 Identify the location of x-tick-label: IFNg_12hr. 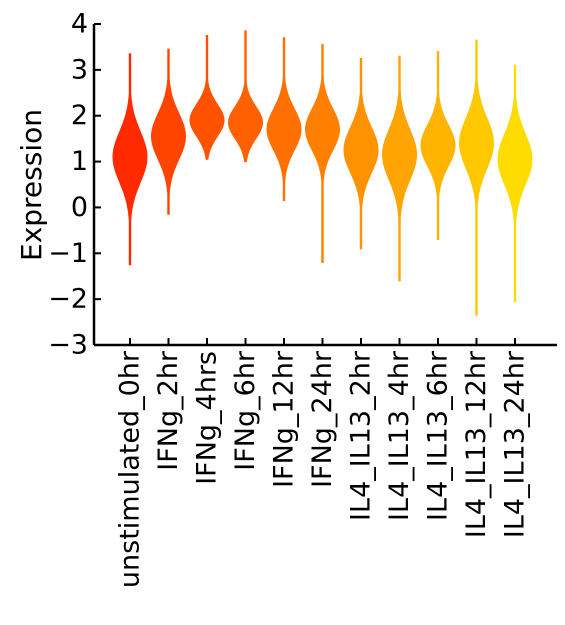
(284, 419).